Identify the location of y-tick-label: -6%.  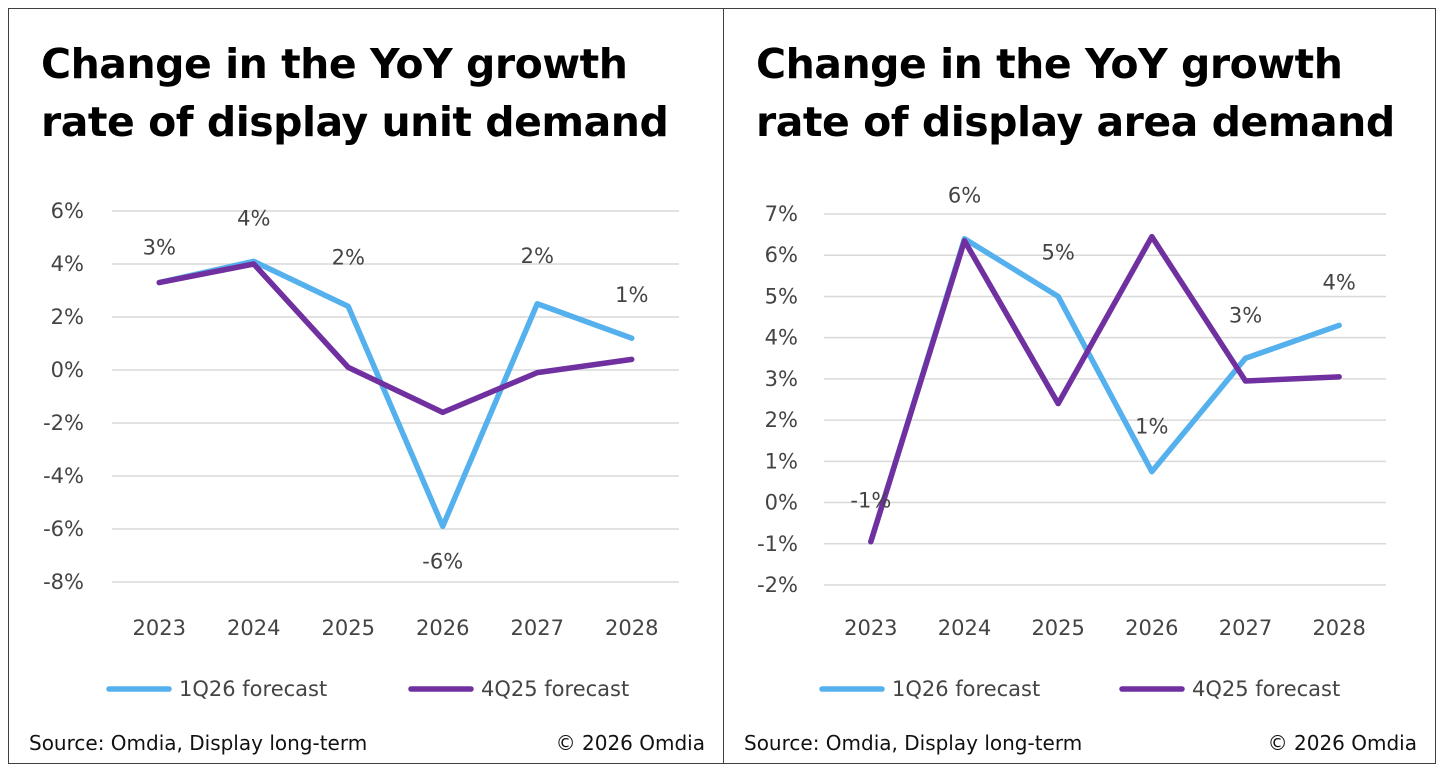
(63, 529).